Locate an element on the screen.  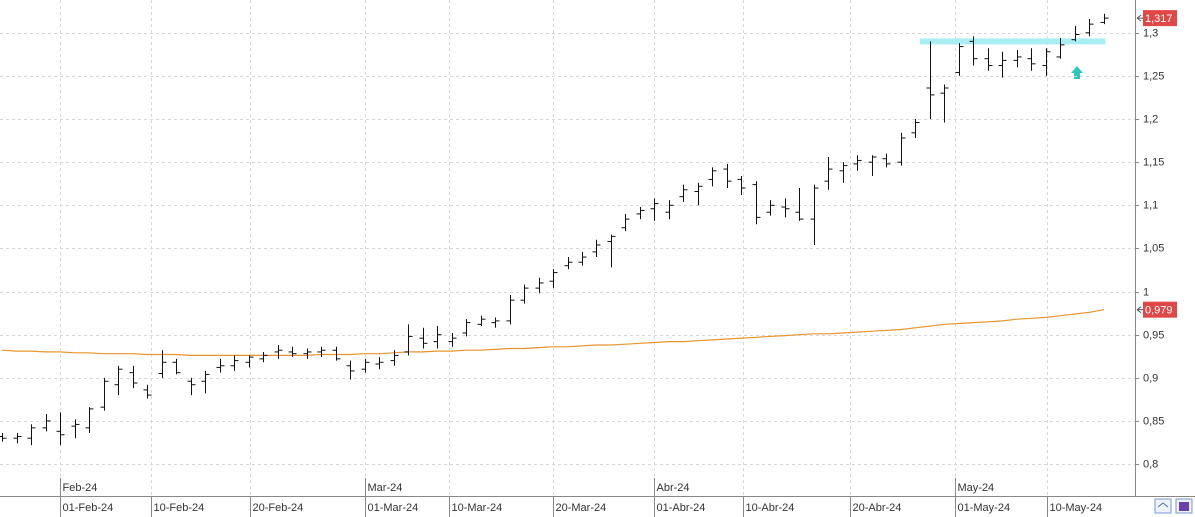
x-tick-label: 20-Mar-24 is located at coordinates (581, 508).